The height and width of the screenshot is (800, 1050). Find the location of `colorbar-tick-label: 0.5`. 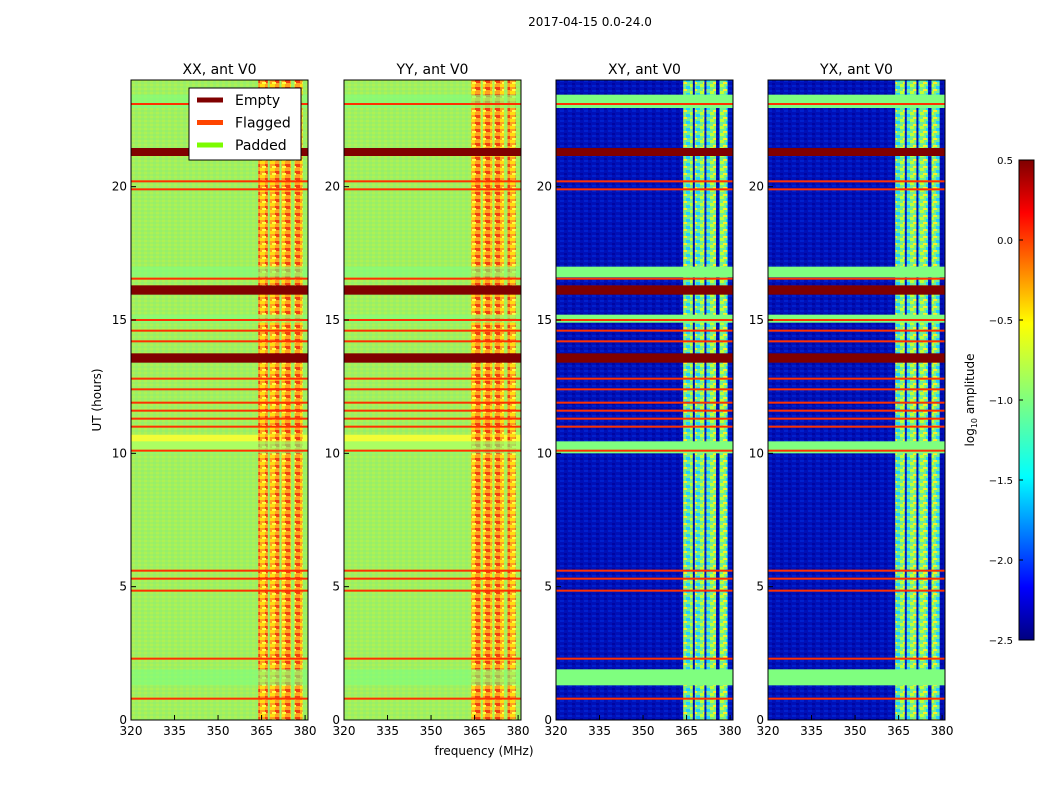

colorbar-tick-label: 0.5 is located at coordinates (1005, 161).